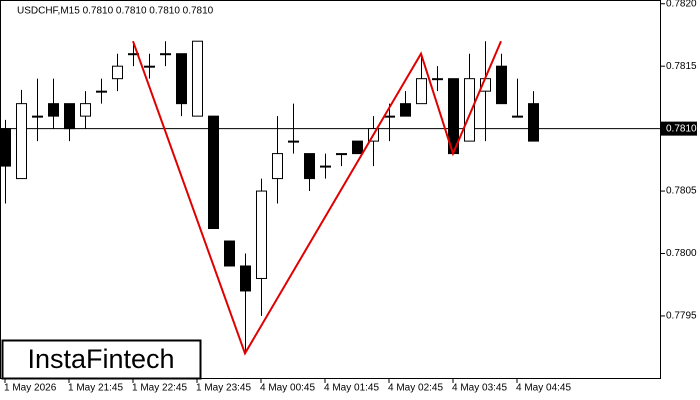 Image resolution: width=700 pixels, height=400 pixels. I want to click on x-tick-label: 1 May 22:45, so click(159, 388).